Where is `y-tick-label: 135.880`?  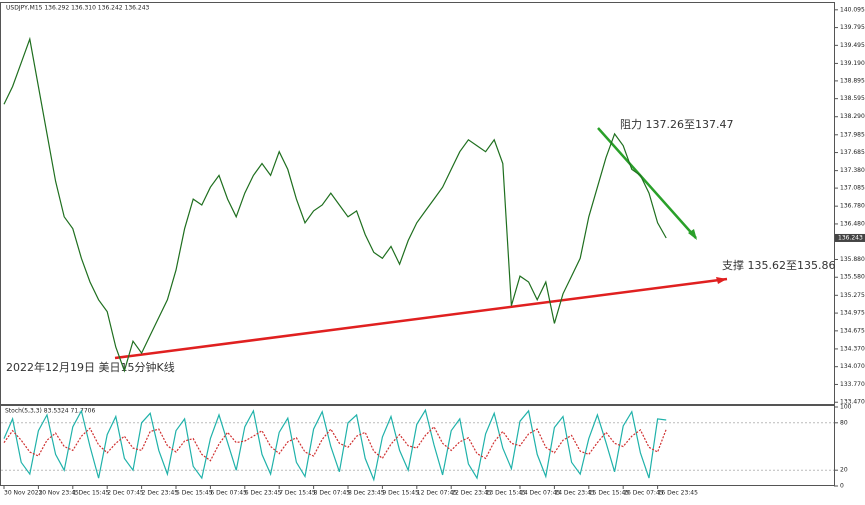 y-tick-label: 135.880 is located at coordinates (852, 259).